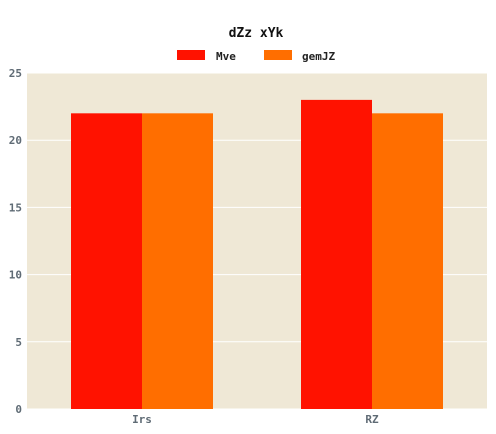 The width and height of the screenshot is (496, 434). What do you see at coordinates (256, 56) in the screenshot?
I see `legend: Mve gemJZ` at bounding box center [256, 56].